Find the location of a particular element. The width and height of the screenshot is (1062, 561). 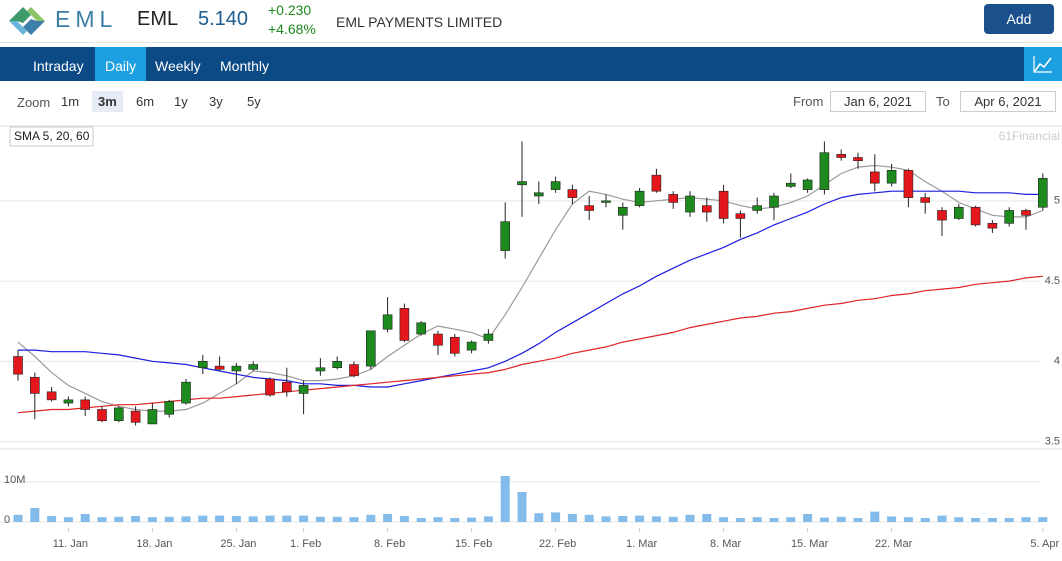

tab: Daily is located at coordinates (121, 64).